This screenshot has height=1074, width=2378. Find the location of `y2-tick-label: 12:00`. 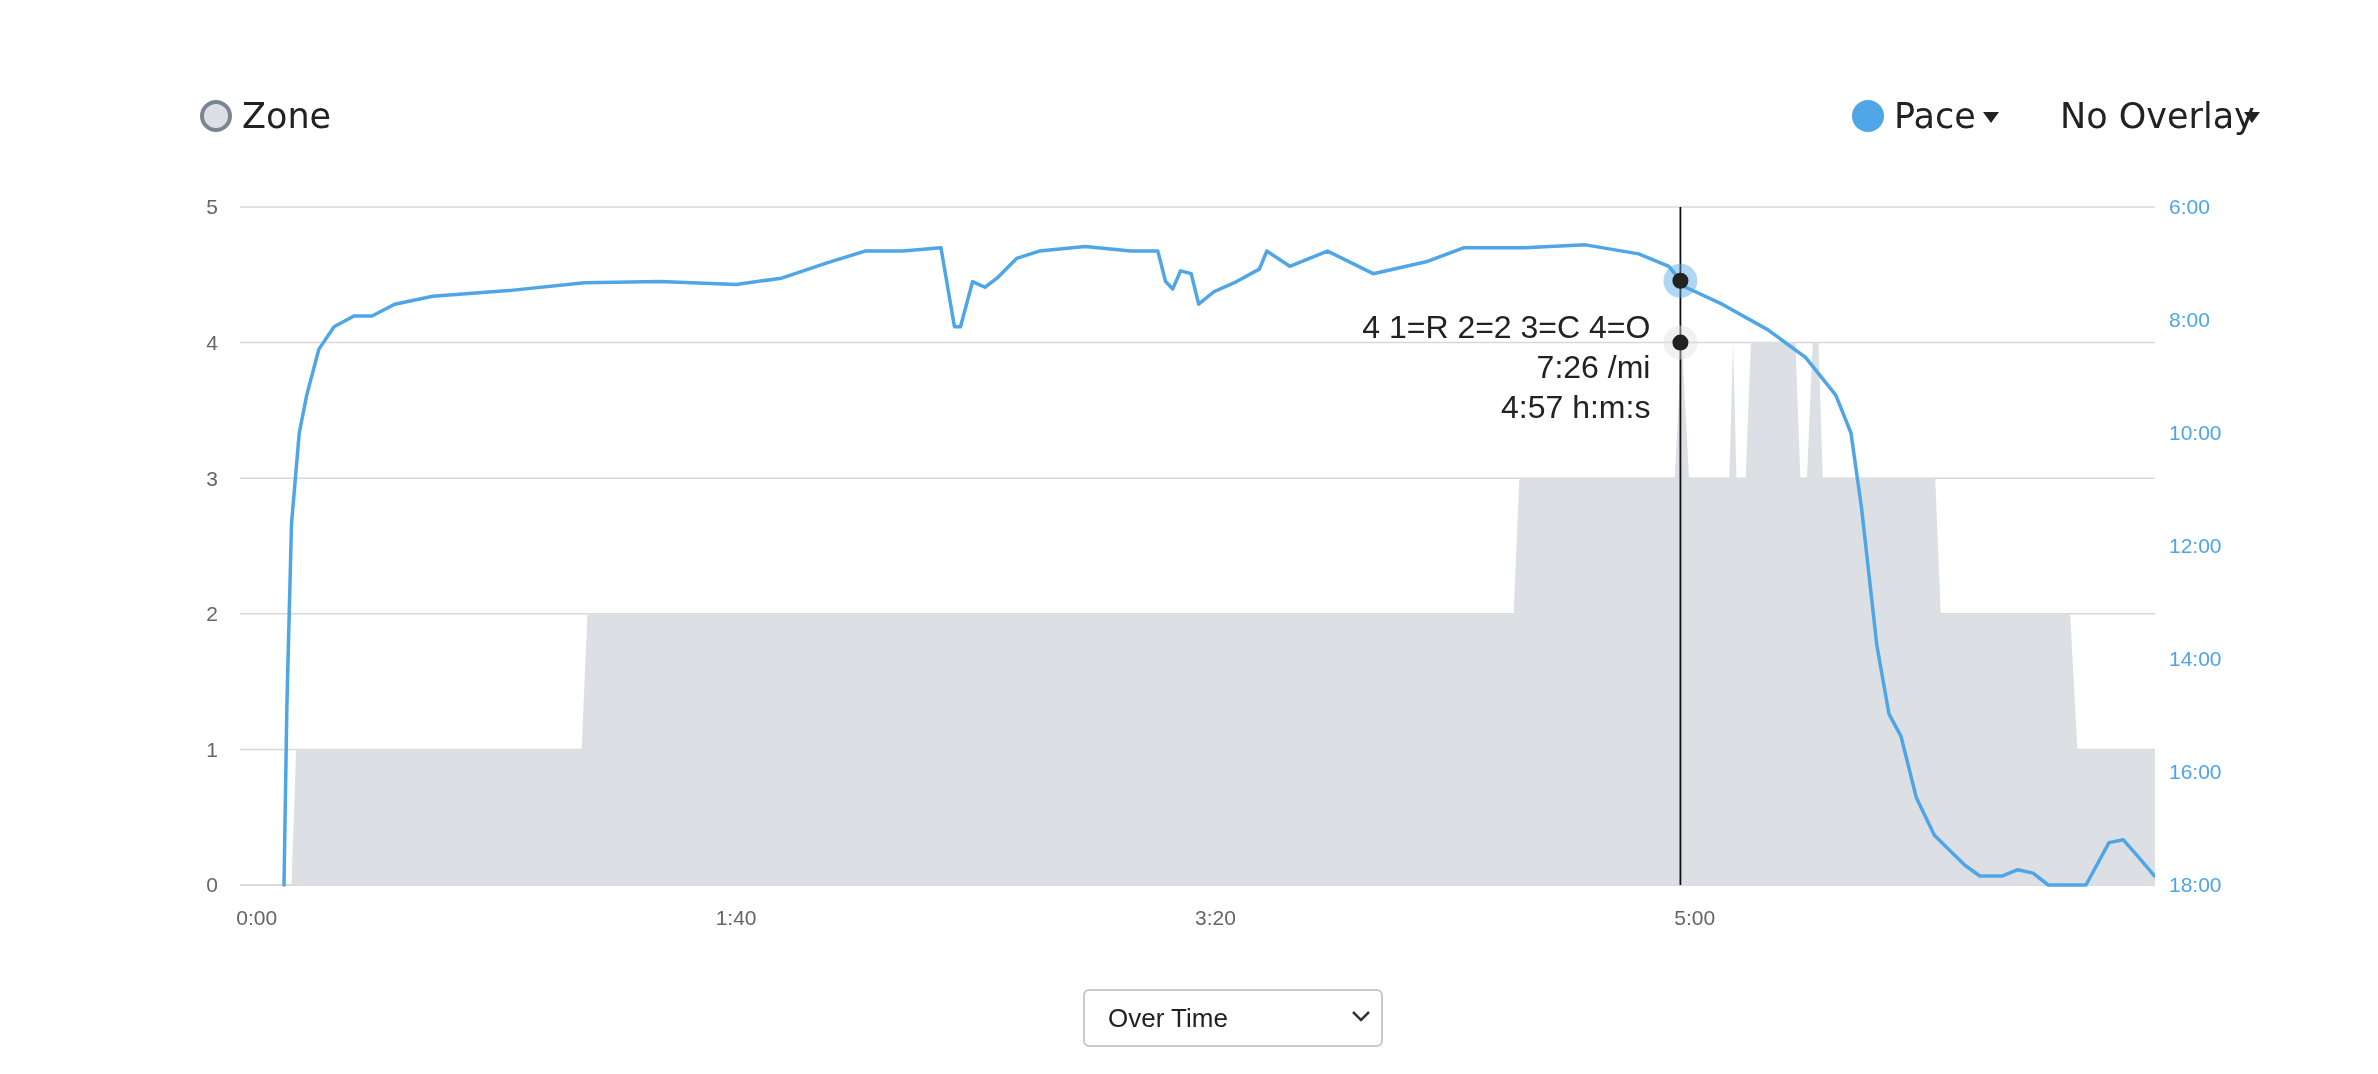

y2-tick-label: 12:00 is located at coordinates (2195, 546).